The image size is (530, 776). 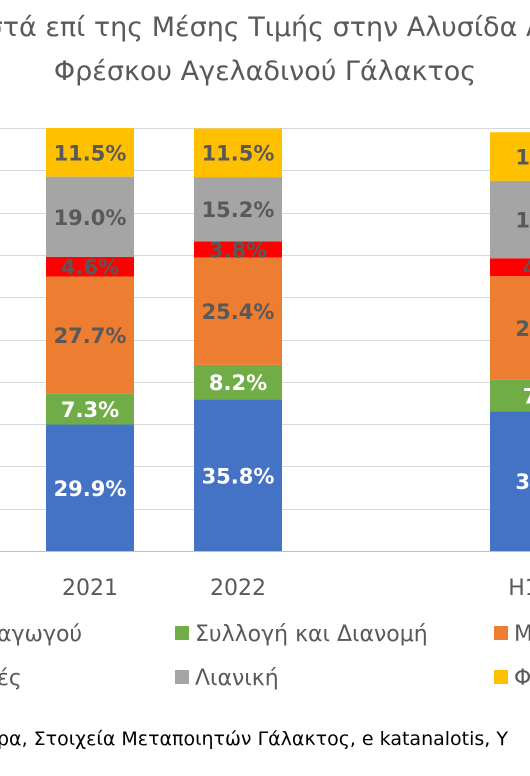 I want to click on data-label: 18., so click(x=522, y=221).